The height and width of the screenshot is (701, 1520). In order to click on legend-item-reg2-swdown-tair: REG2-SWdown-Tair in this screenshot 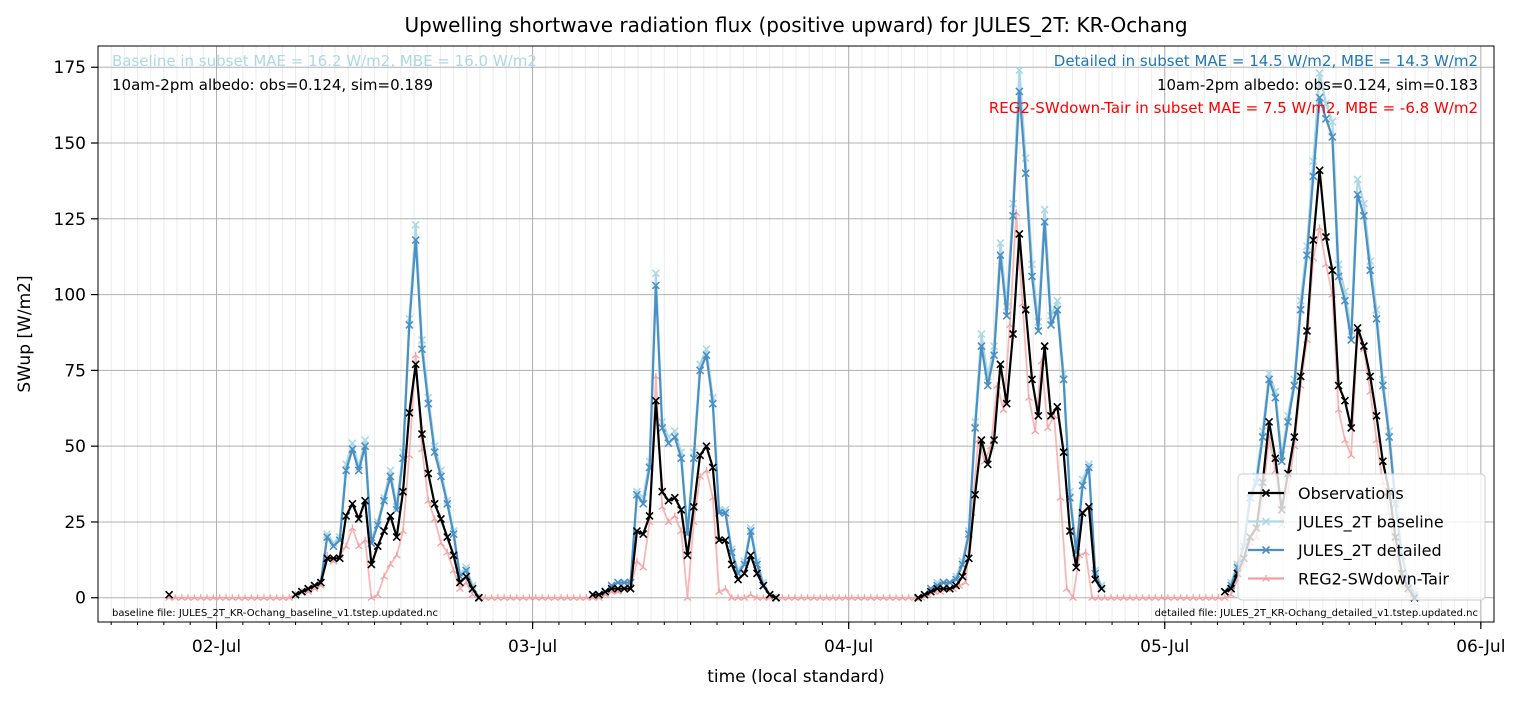, I will do `click(1348, 579)`.